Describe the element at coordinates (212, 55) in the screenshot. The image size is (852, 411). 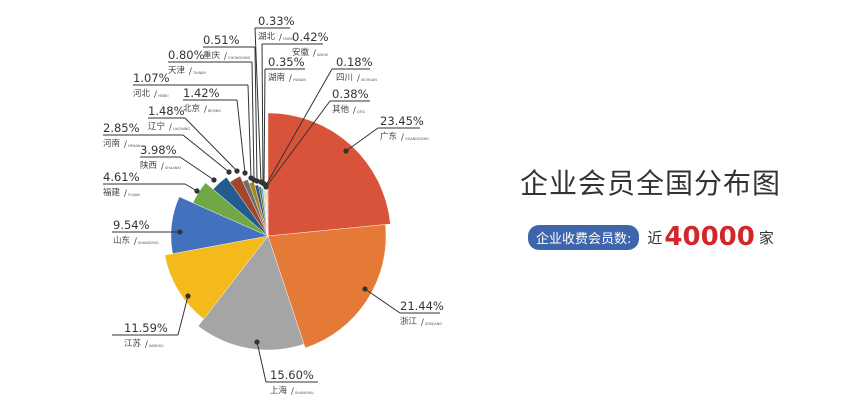
I see `region-name: 重庆` at that location.